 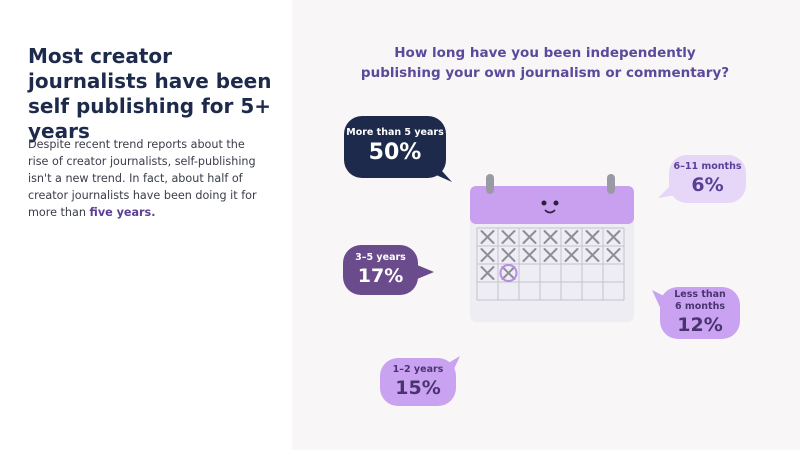 What do you see at coordinates (380, 257) in the screenshot?
I see `answer-label: 3–5 years` at bounding box center [380, 257].